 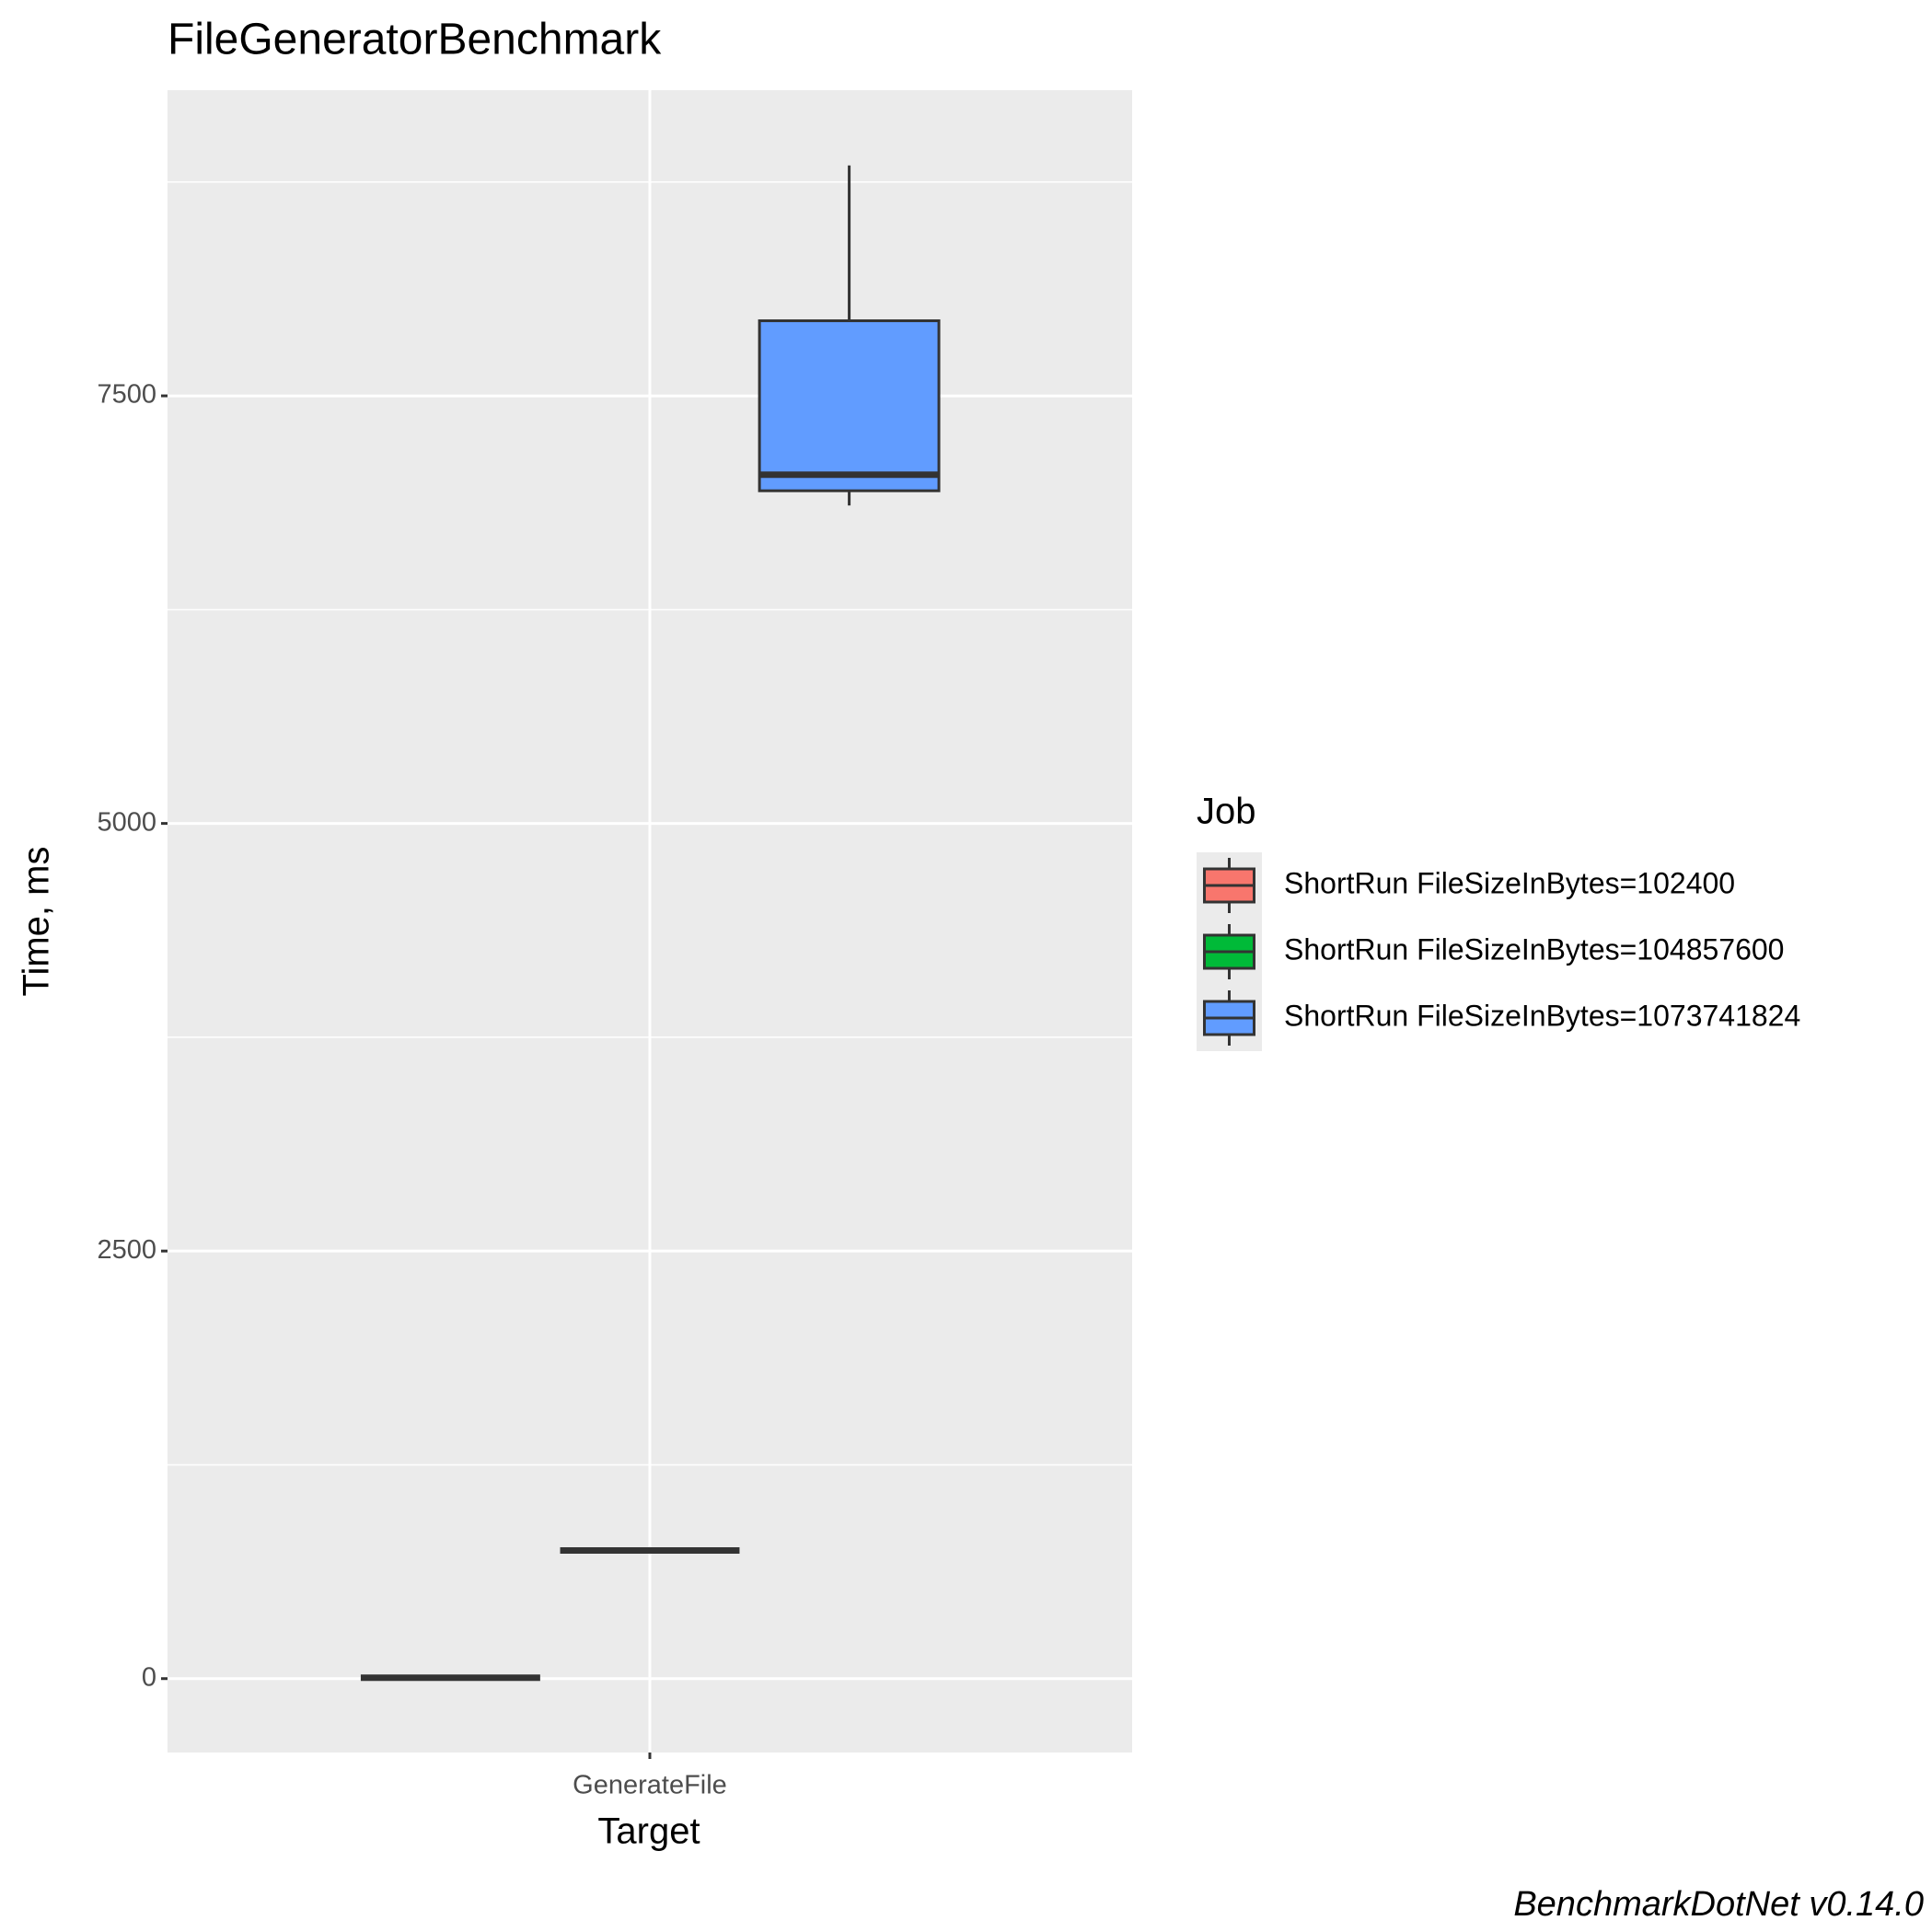 I want to click on y-tick-label: 2500, so click(x=127, y=1250).